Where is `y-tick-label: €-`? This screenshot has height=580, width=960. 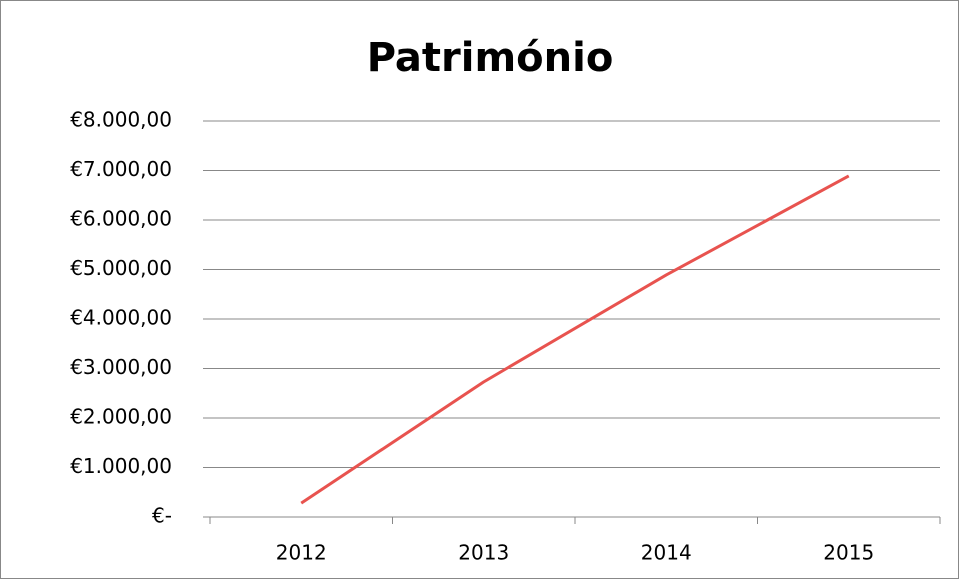 y-tick-label: €- is located at coordinates (162, 516).